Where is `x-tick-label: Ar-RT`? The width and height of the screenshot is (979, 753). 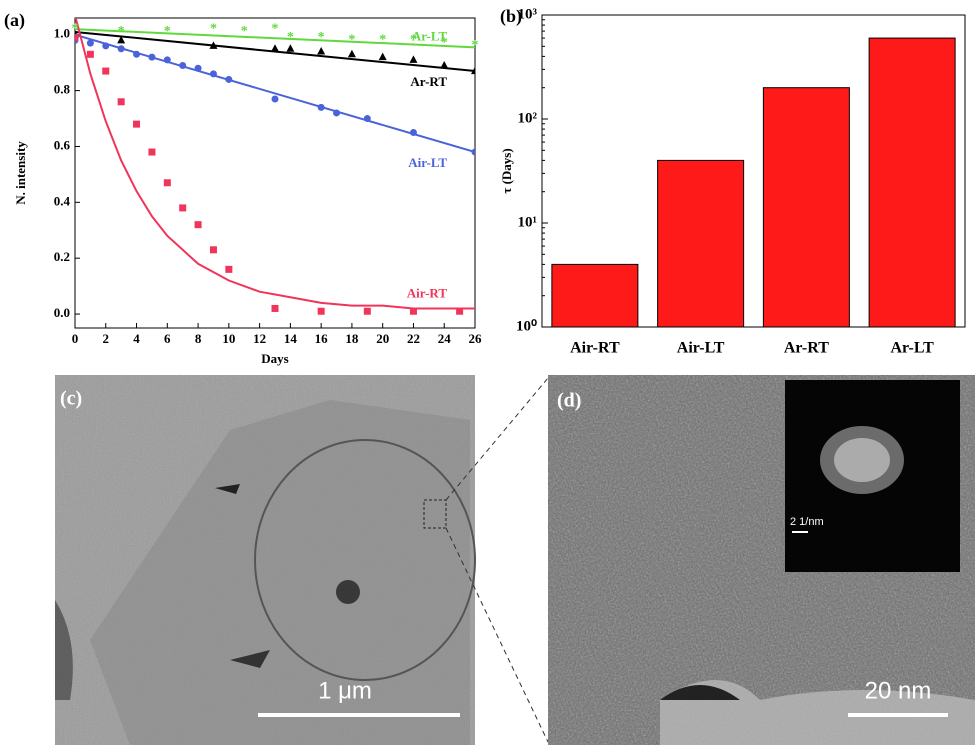
x-tick-label: Ar-RT is located at coordinates (806, 348).